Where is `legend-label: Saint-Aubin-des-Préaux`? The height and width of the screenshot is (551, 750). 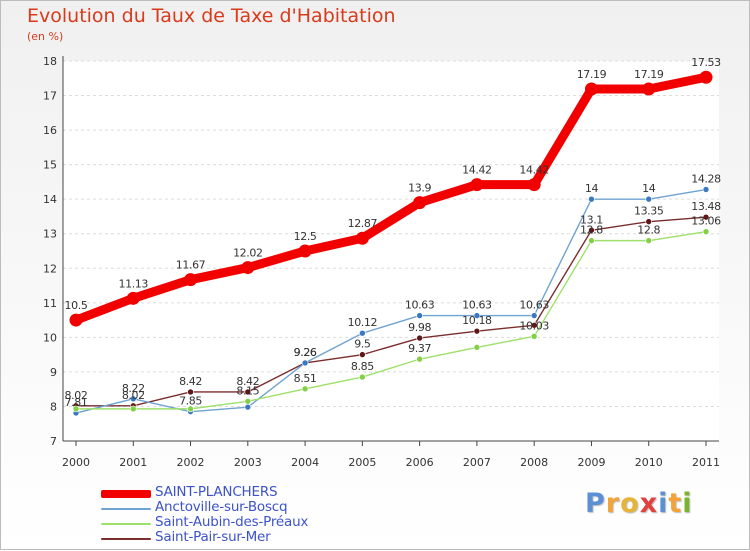 legend-label: Saint-Aubin-des-Préaux is located at coordinates (232, 522).